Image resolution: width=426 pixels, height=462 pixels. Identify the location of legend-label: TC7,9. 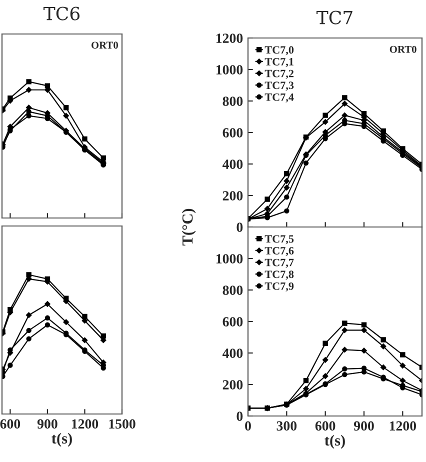
(279, 287).